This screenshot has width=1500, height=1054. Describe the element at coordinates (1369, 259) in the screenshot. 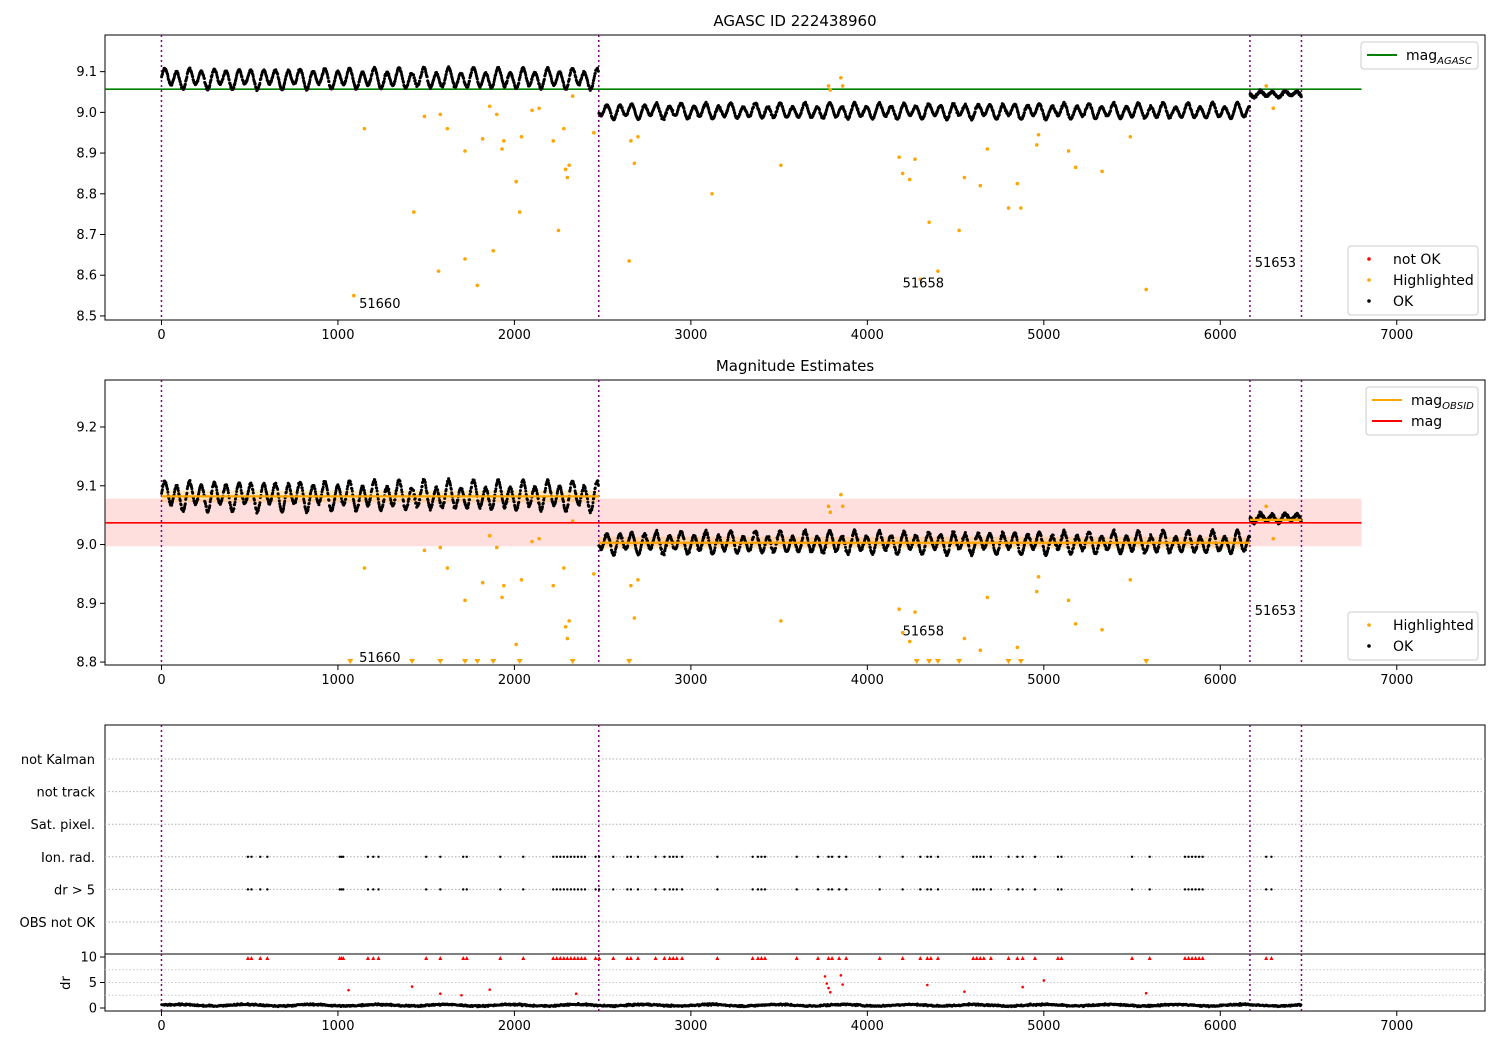

I see `legend-dot-swatch` at that location.